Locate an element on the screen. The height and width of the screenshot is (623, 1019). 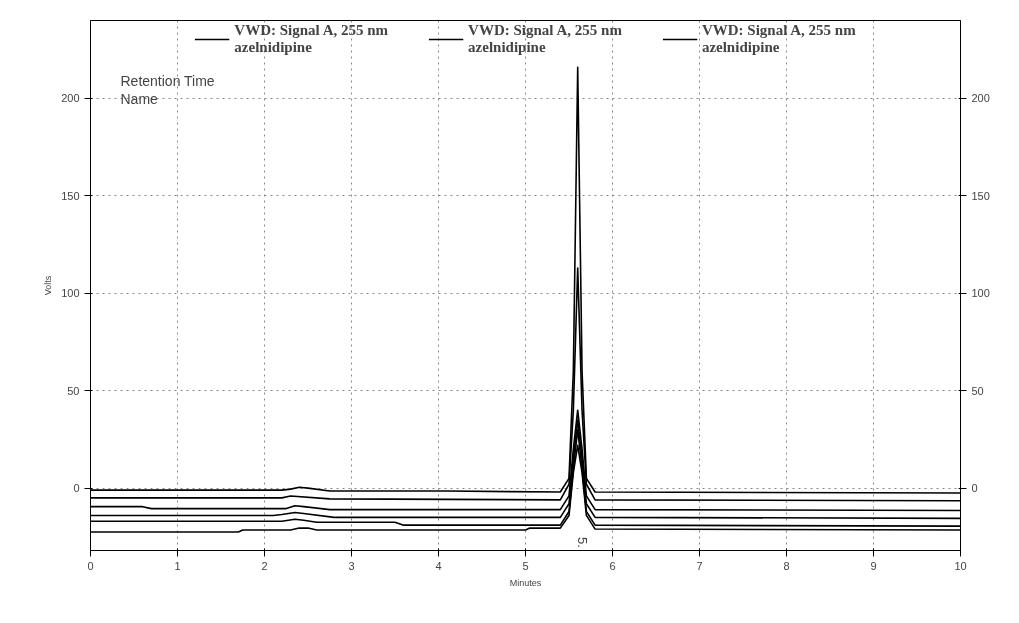
annotation: Retention Time is located at coordinates (167, 80).